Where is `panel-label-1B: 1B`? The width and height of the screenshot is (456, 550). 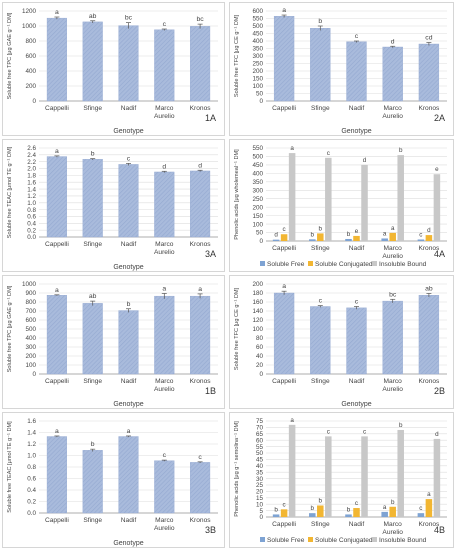 panel-label-1B: 1B is located at coordinates (210, 391).